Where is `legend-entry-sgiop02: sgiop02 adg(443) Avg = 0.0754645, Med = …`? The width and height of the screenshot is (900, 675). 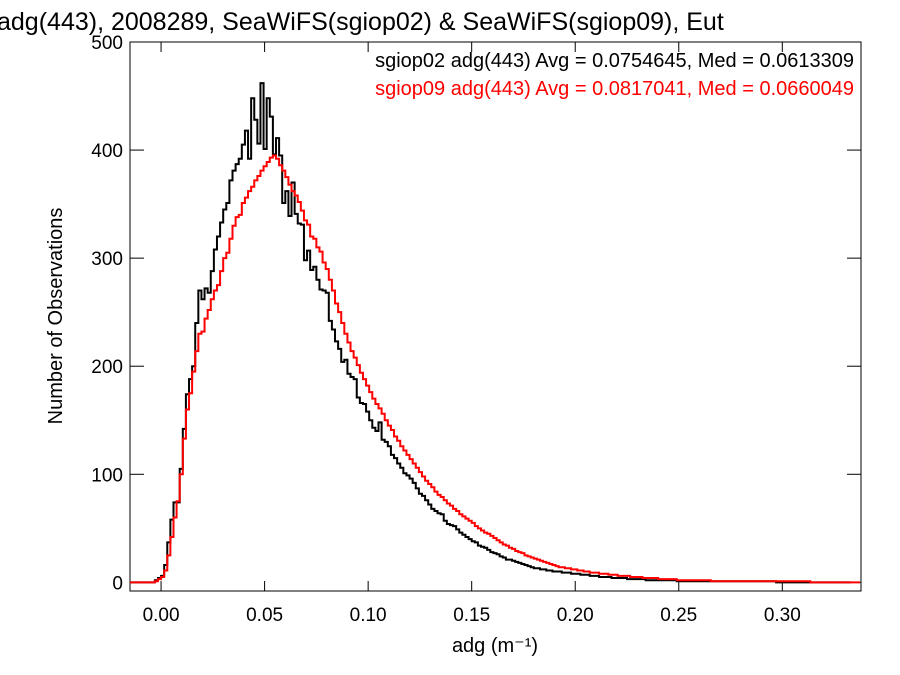 legend-entry-sgiop02: sgiop02 adg(443) Avg = 0.0754645, Med = … is located at coordinates (614, 61).